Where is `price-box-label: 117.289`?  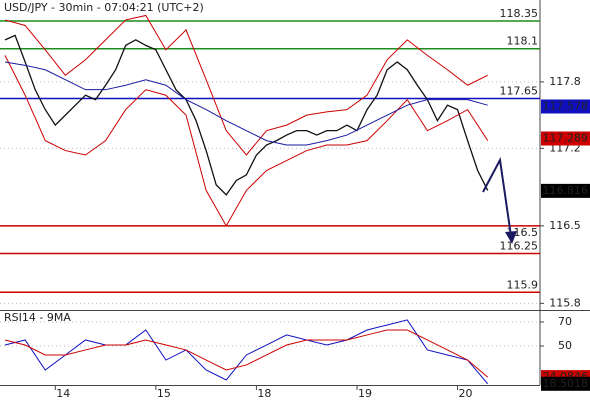
price-box-label: 117.289 is located at coordinates (566, 138).